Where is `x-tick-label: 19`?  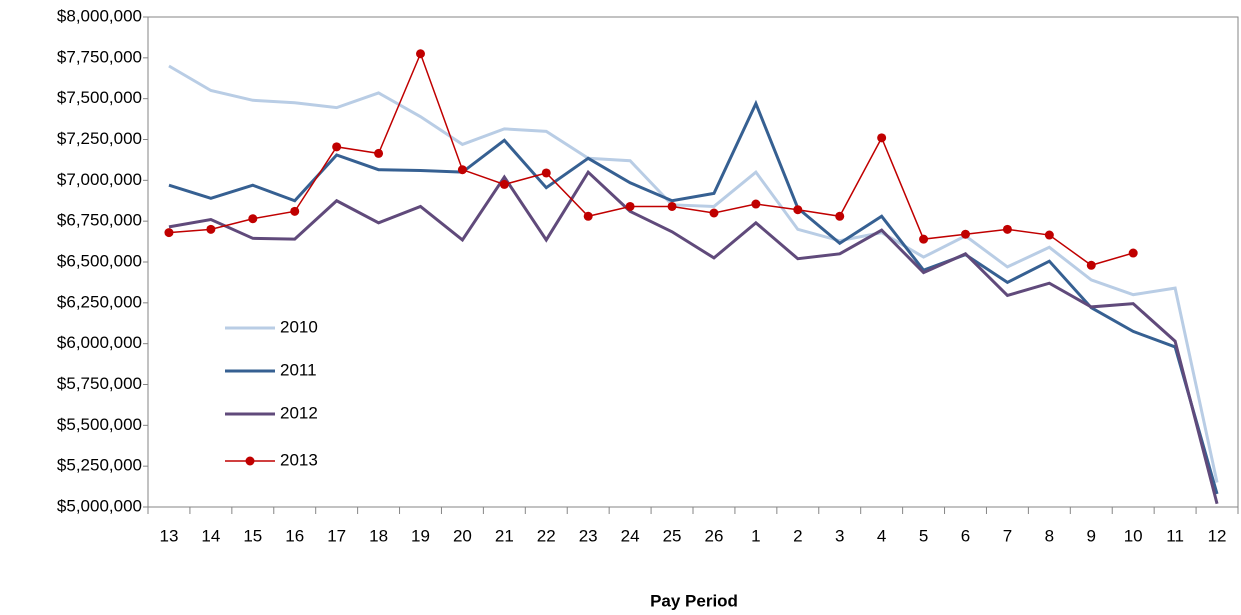 x-tick-label: 19 is located at coordinates (420, 535).